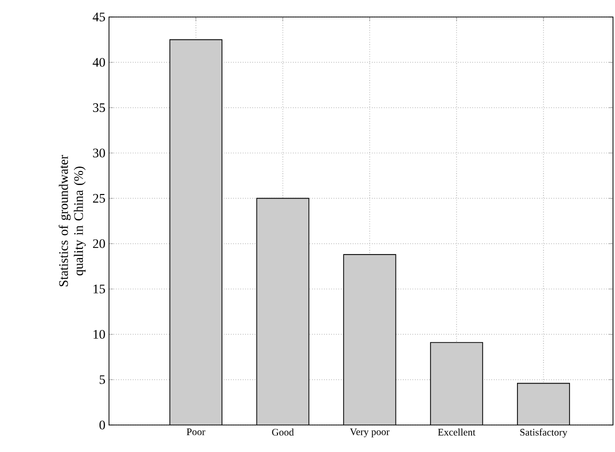 Image resolution: width=615 pixels, height=452 pixels. What do you see at coordinates (98, 17) in the screenshot?
I see `y-tick-label: 45` at bounding box center [98, 17].